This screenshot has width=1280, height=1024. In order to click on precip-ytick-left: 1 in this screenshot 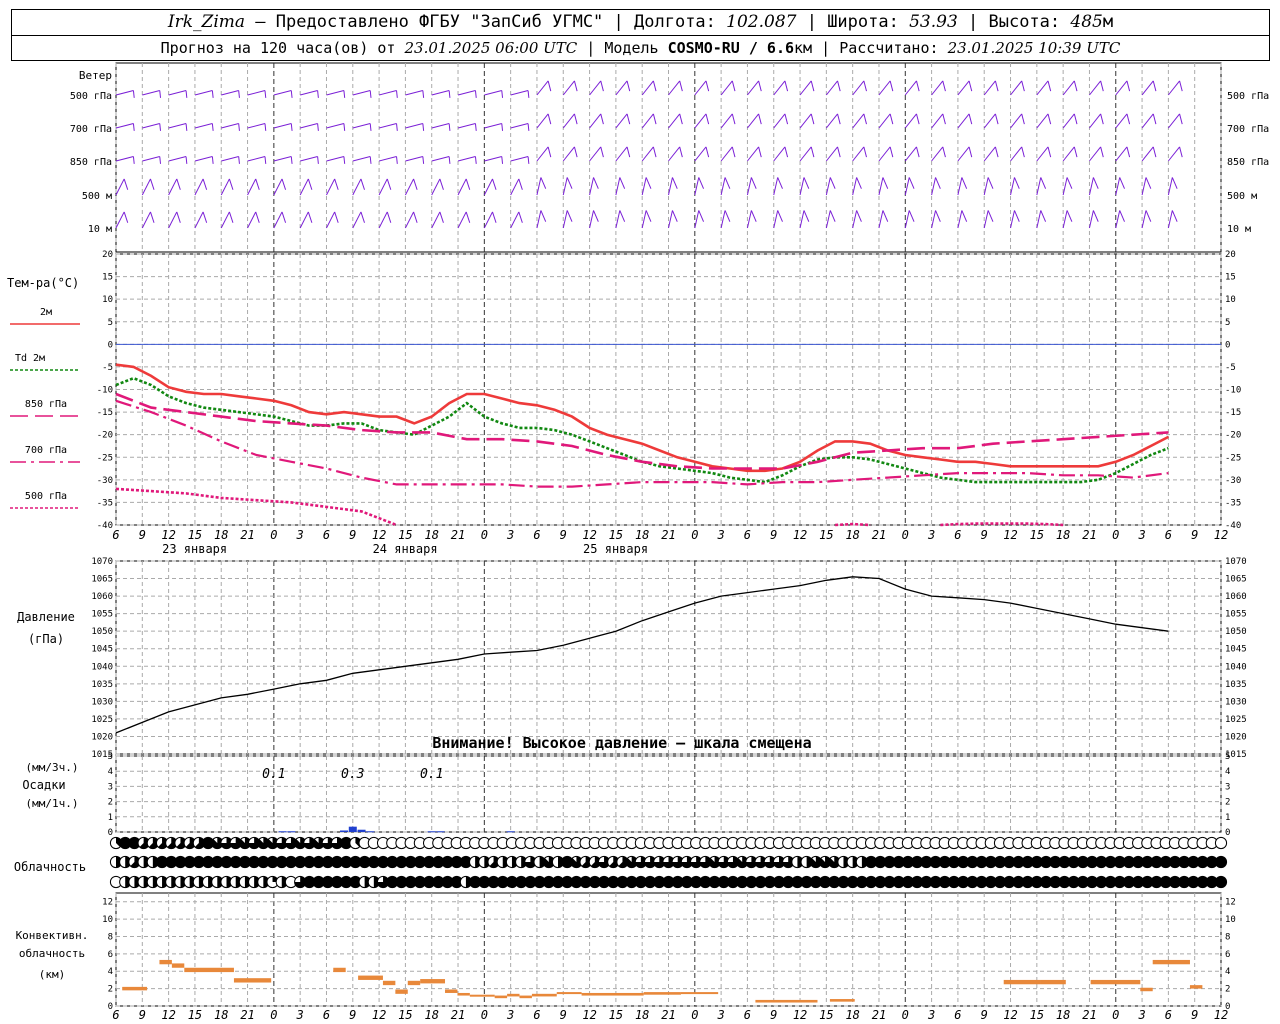, I will do `click(110, 818)`.